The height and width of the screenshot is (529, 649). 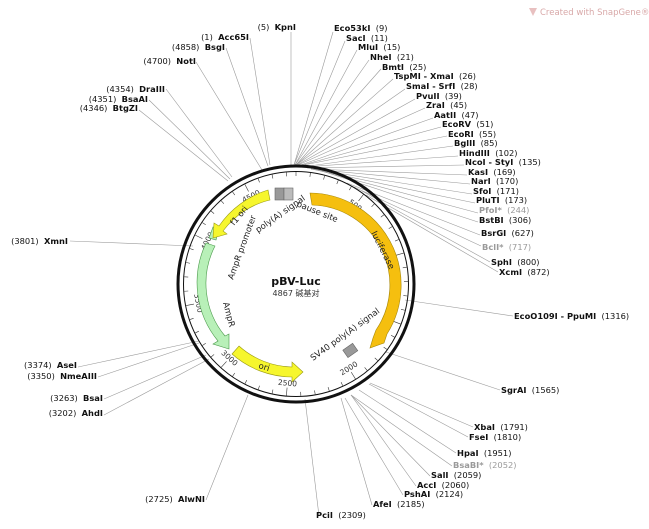 What do you see at coordinates (405, 57) in the screenshot?
I see `site-position: (21)` at bounding box center [405, 57].